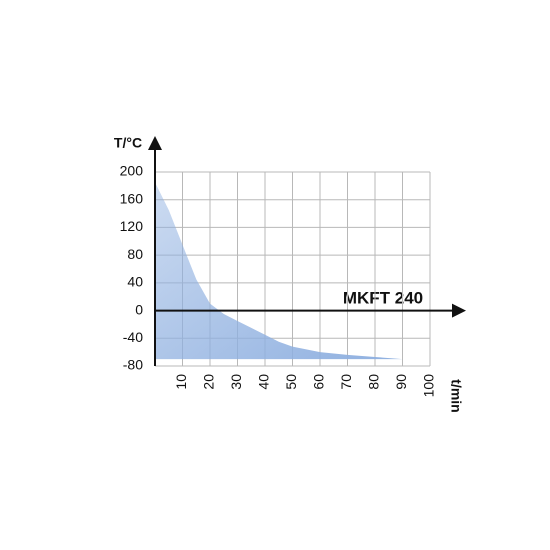 The image size is (550, 550). I want to click on x-tick-label: 60, so click(319, 382).